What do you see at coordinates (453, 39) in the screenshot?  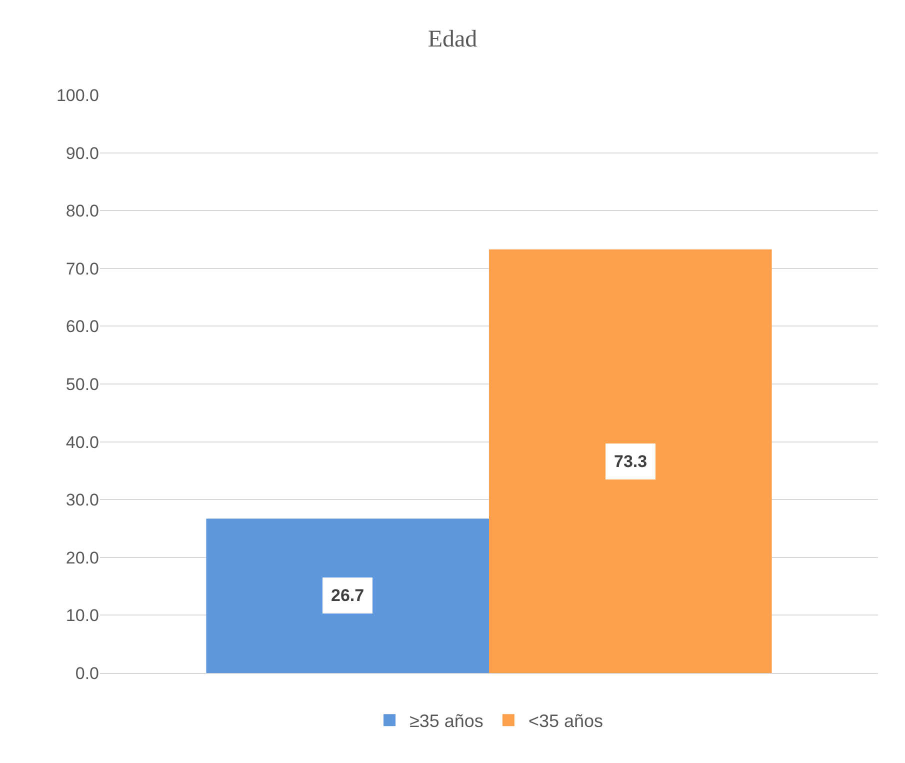 I see `chart-title: Edad` at bounding box center [453, 39].